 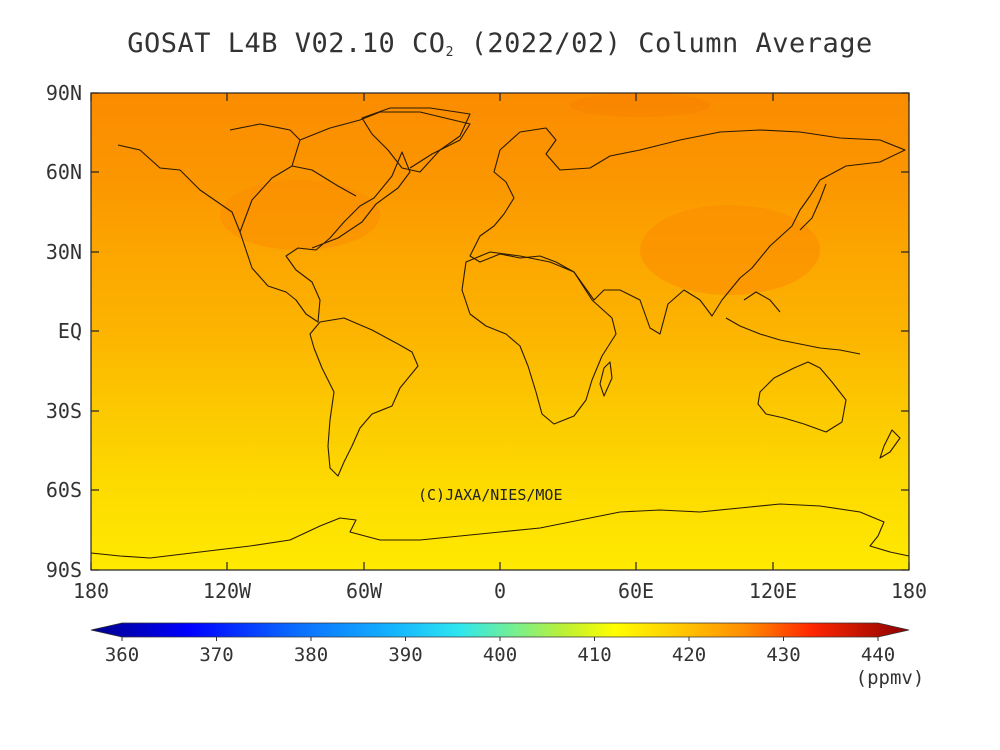 What do you see at coordinates (227, 591) in the screenshot?
I see `lon-tick-120w: 120W` at bounding box center [227, 591].